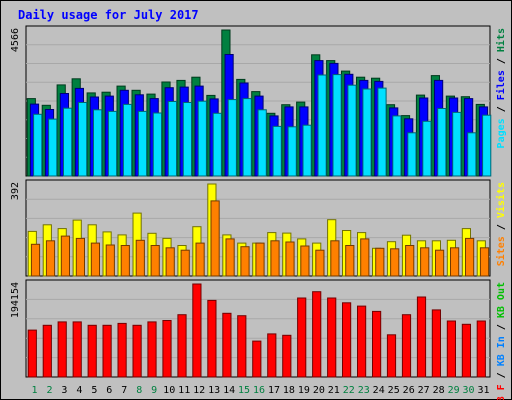 This screenshot has width=512, height=400. What do you see at coordinates (501, 351) in the screenshot?
I see `legend-item-kb-in: KB In` at bounding box center [501, 351].